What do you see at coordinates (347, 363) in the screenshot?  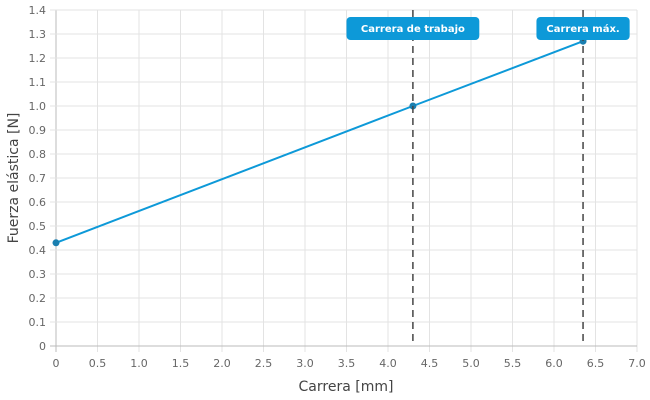 I see `x-tick-label: 3.5` at bounding box center [347, 363].